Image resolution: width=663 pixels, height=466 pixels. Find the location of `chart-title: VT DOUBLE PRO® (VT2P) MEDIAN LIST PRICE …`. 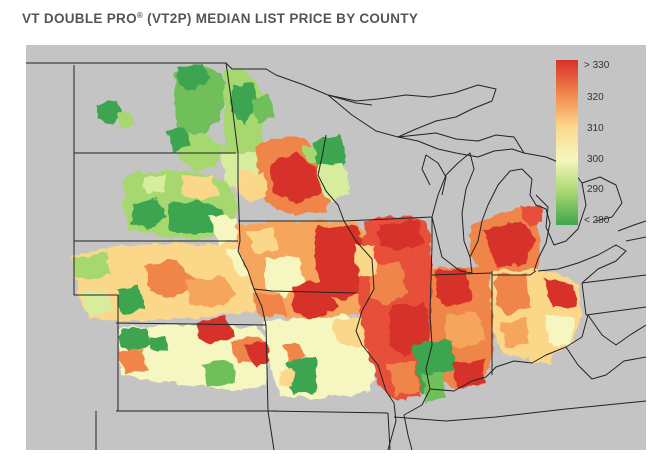

chart-title: VT DOUBLE PRO® (VT2P) MEDIAN LIST PRICE … is located at coordinates (220, 18).